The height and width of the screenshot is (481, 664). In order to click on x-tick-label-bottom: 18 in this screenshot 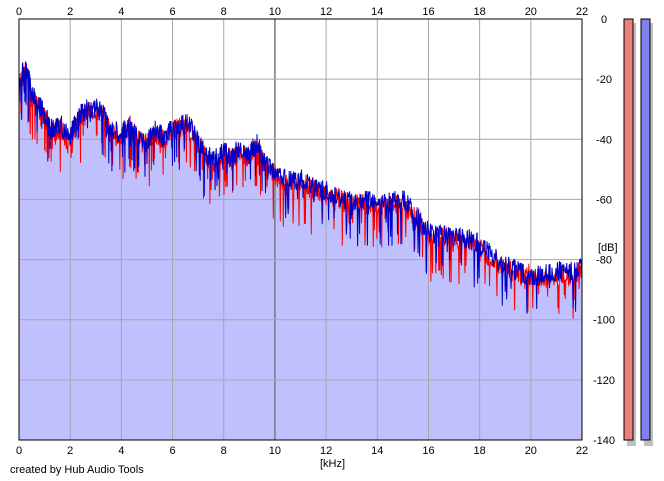, I will do `click(480, 451)`.